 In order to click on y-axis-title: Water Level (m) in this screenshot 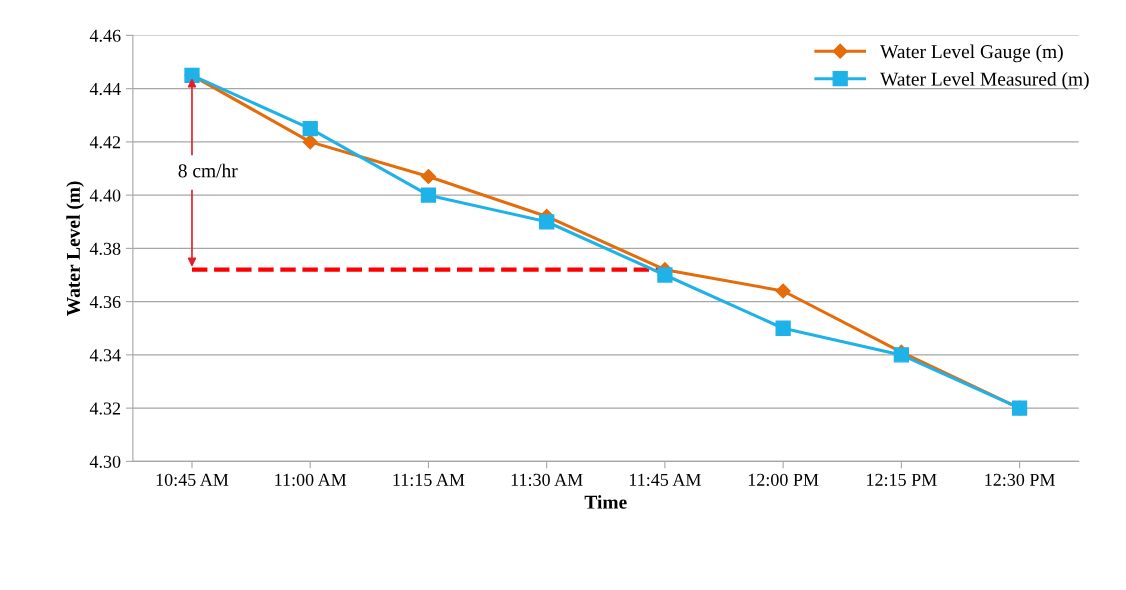, I will do `click(75, 248)`.